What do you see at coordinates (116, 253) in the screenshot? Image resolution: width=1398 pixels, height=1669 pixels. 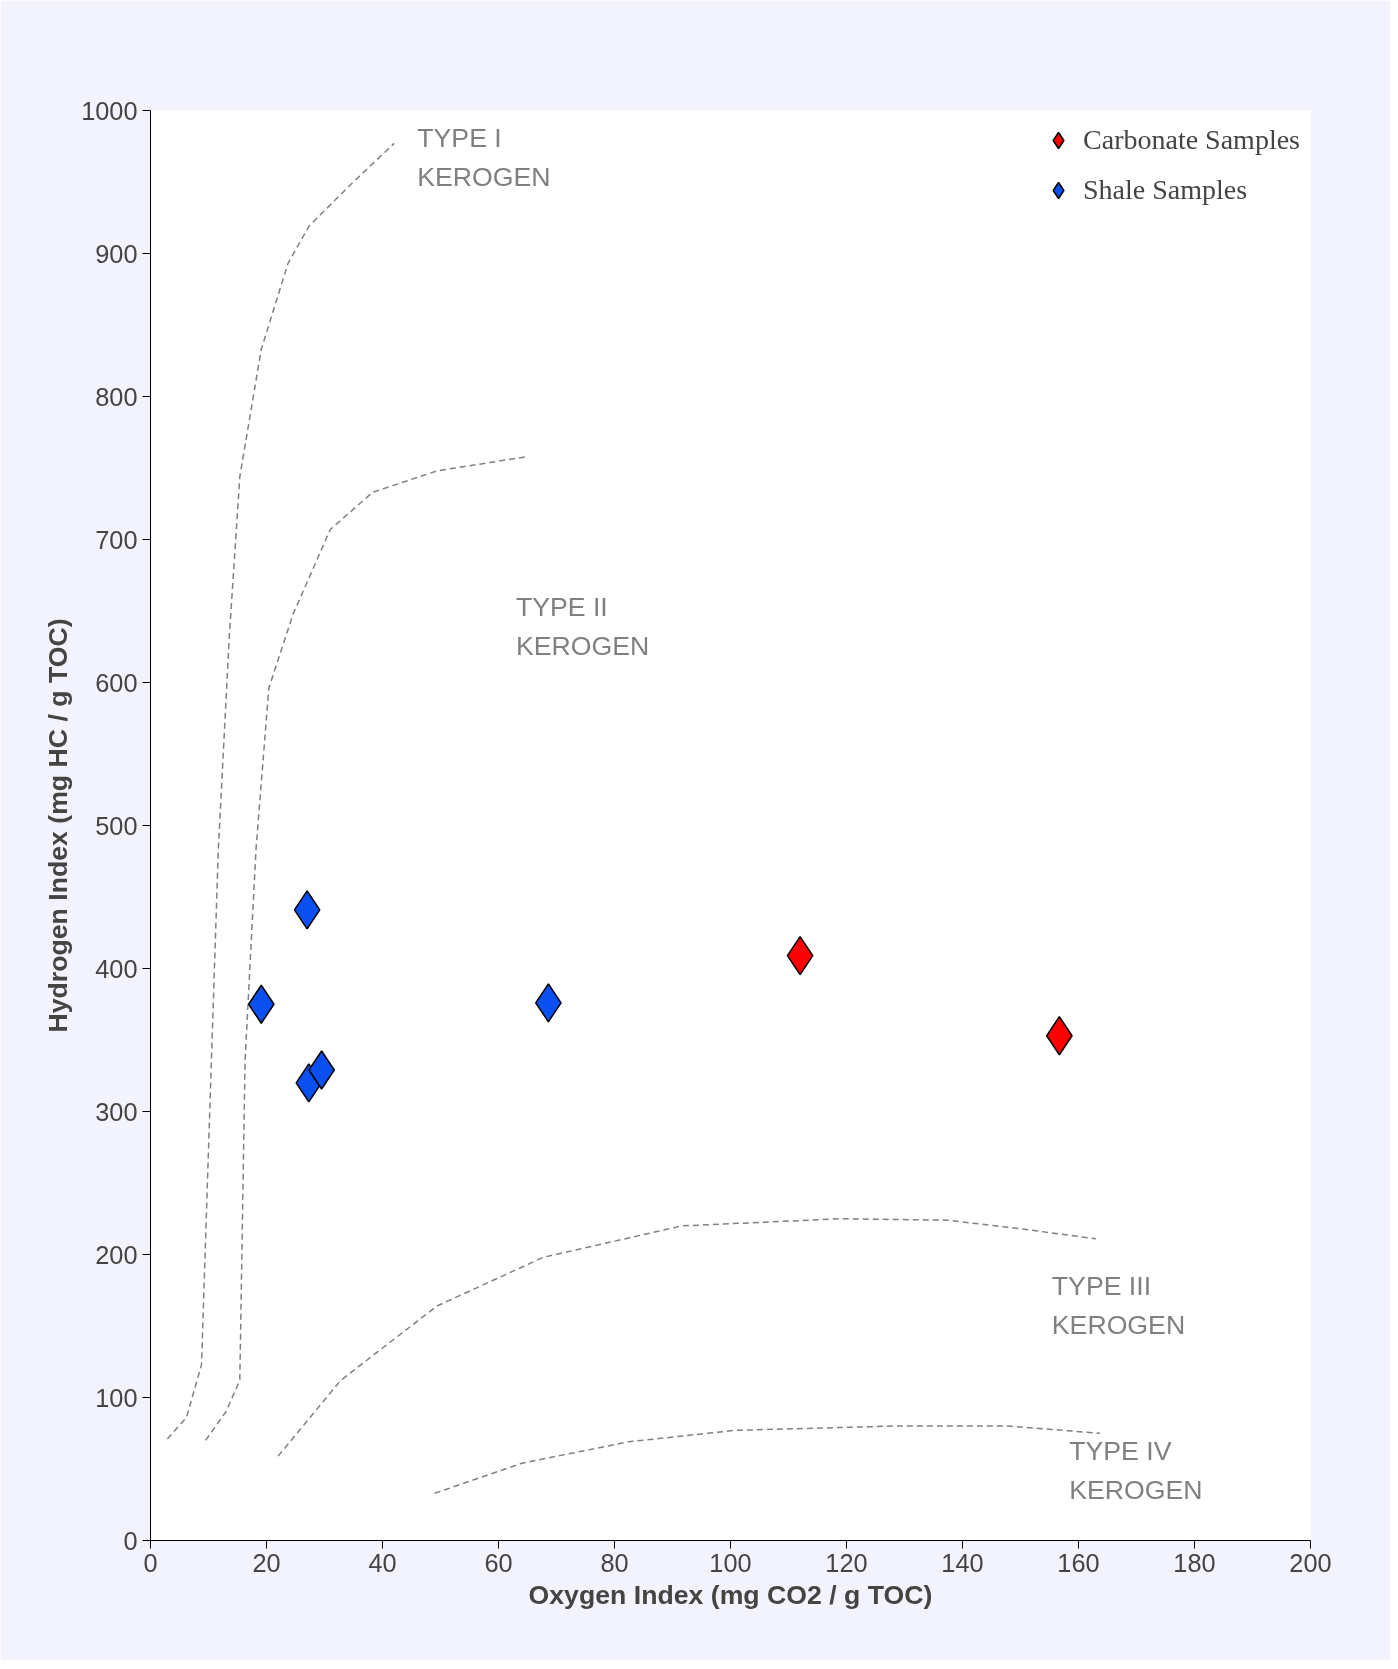 I see `y-tick-label: 900` at bounding box center [116, 253].